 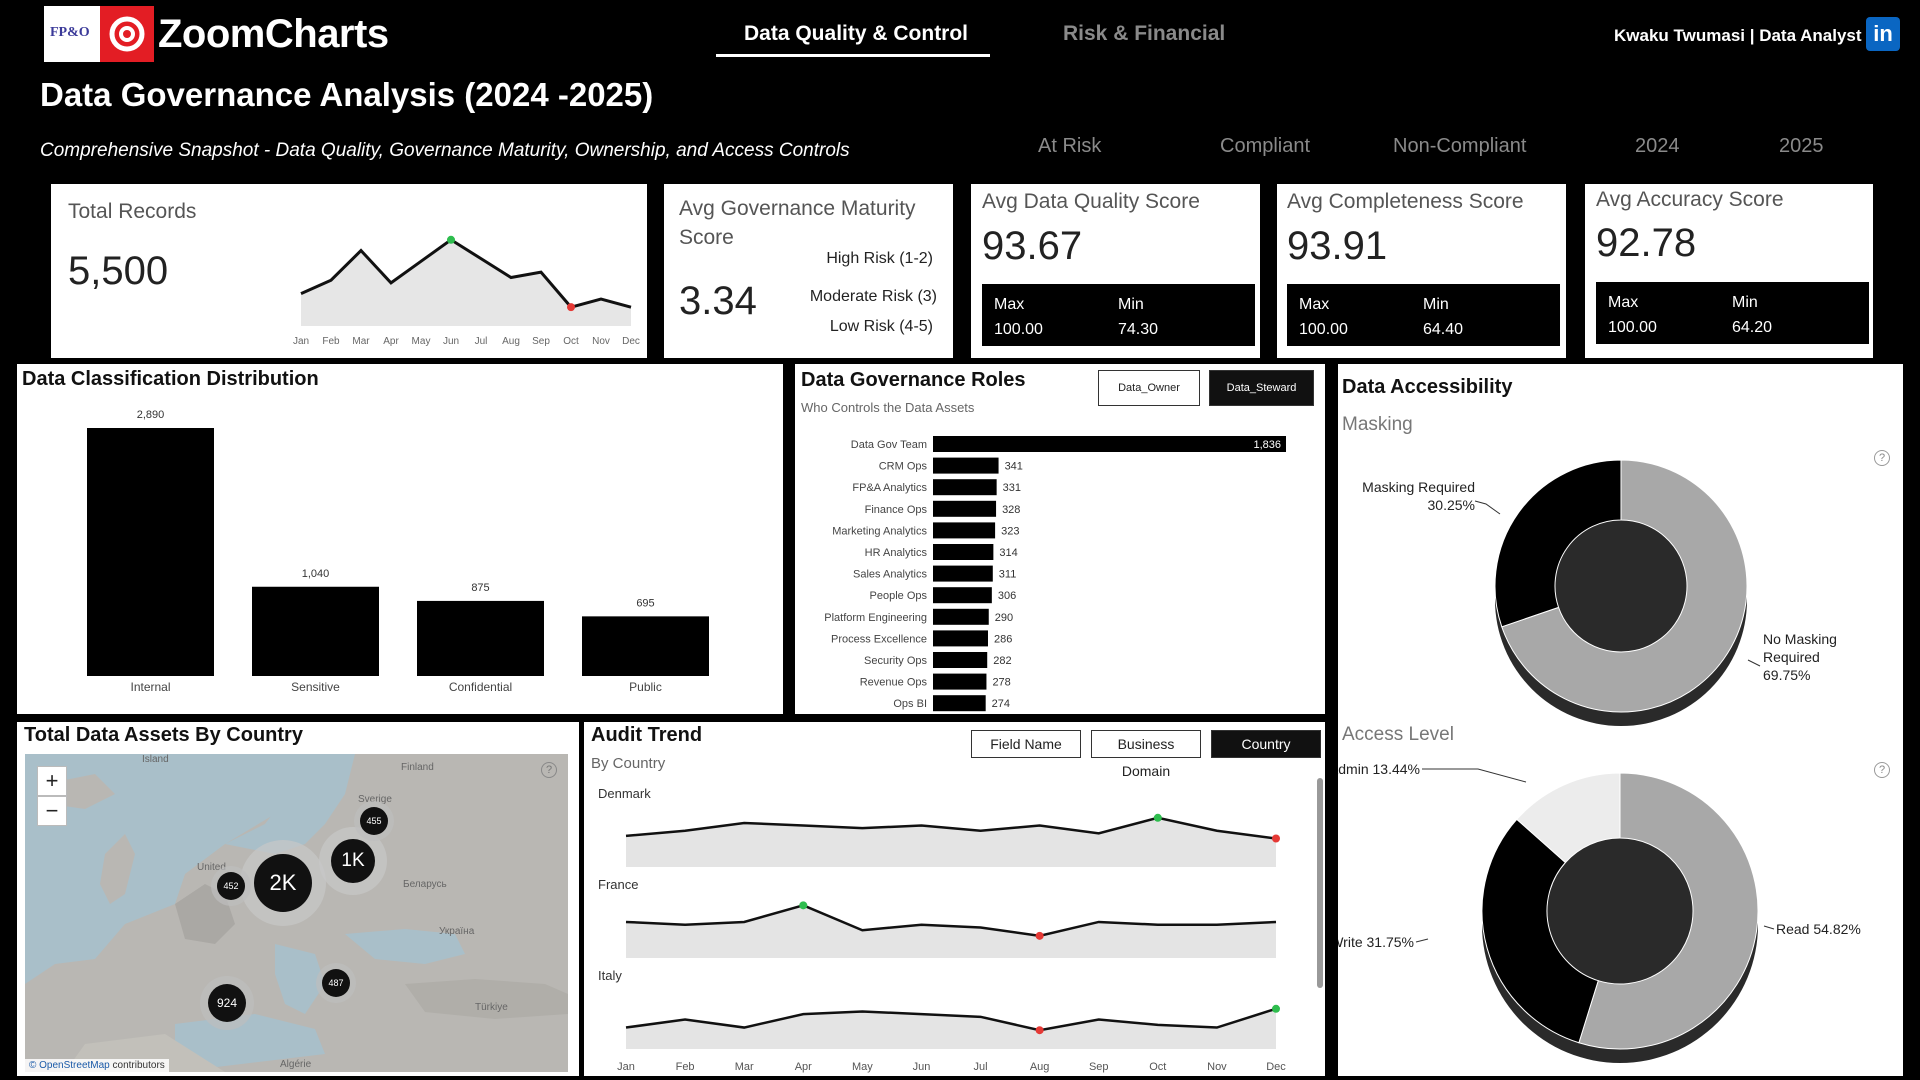 I want to click on sparkline-max-marker, so click(x=451, y=239).